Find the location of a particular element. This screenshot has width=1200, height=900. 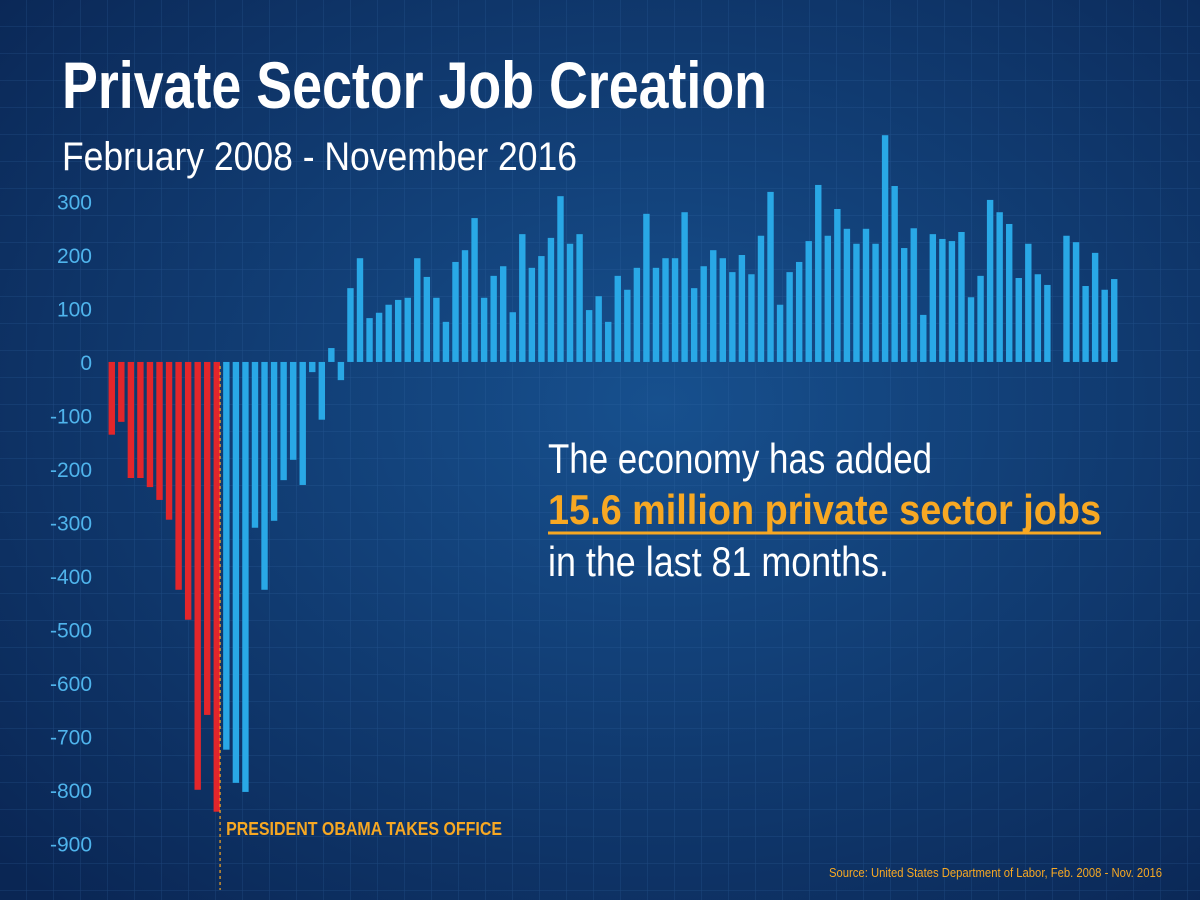

y-tick-label: 100 is located at coordinates (74, 309).